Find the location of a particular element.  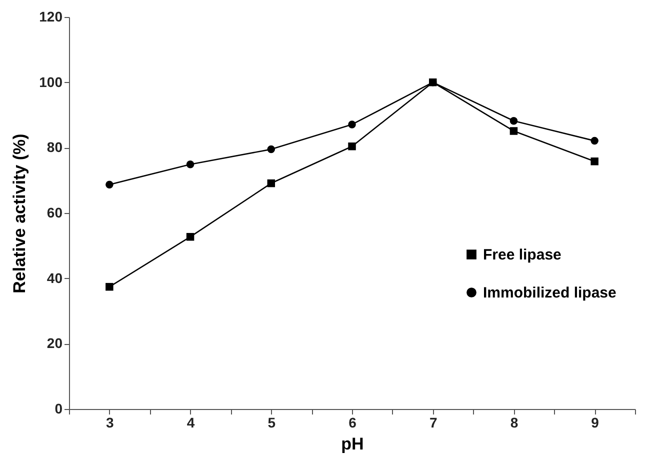

x-tick-label: 5 is located at coordinates (272, 422).